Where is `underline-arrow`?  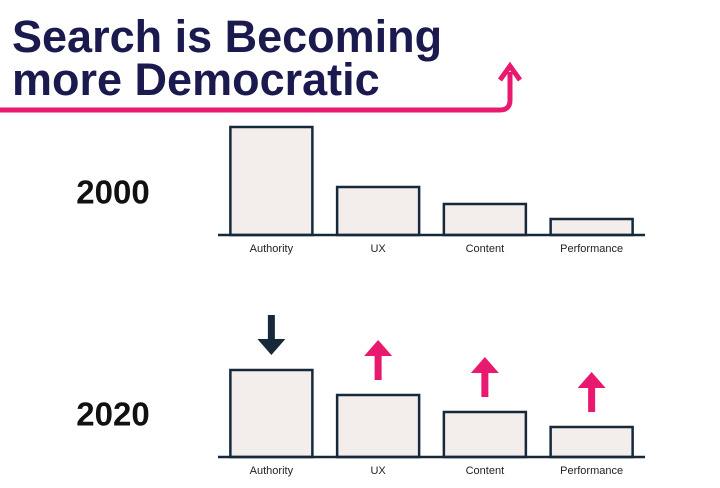
underline-arrow is located at coordinates (256, 92).